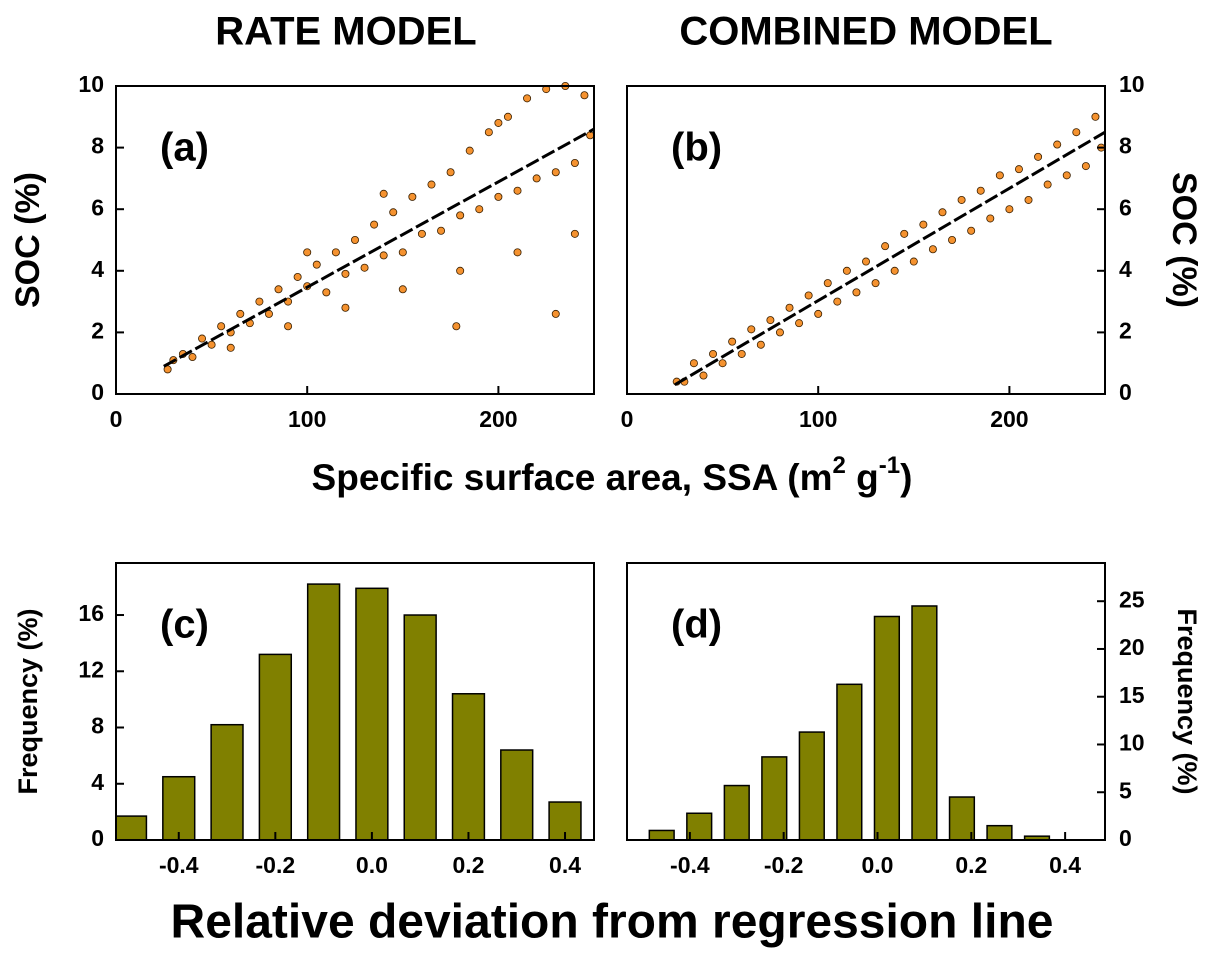 Image resolution: width=1212 pixels, height=962 pixels. I want to click on y-tick-label: 10, so click(1132, 84).